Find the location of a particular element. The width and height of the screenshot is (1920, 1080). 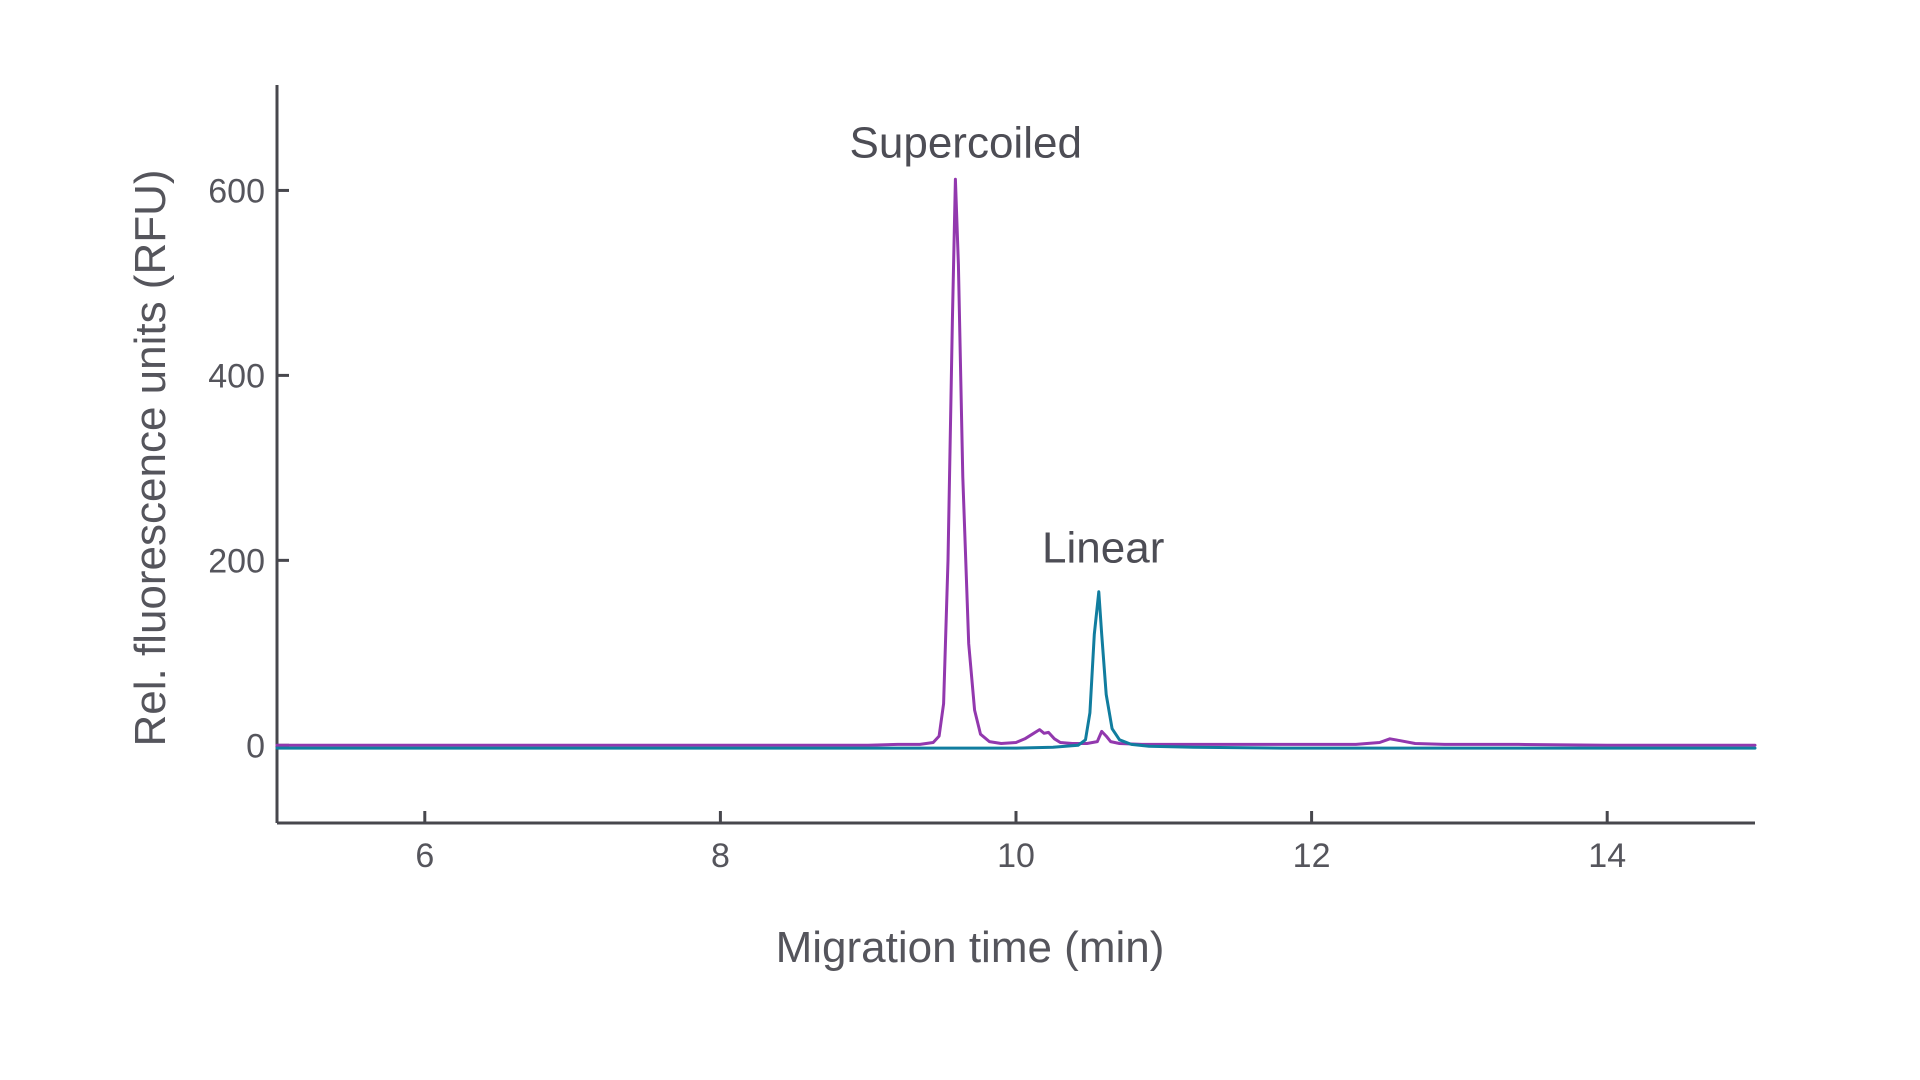

annotation-supercoiled: Supercoiled is located at coordinates (966, 142).